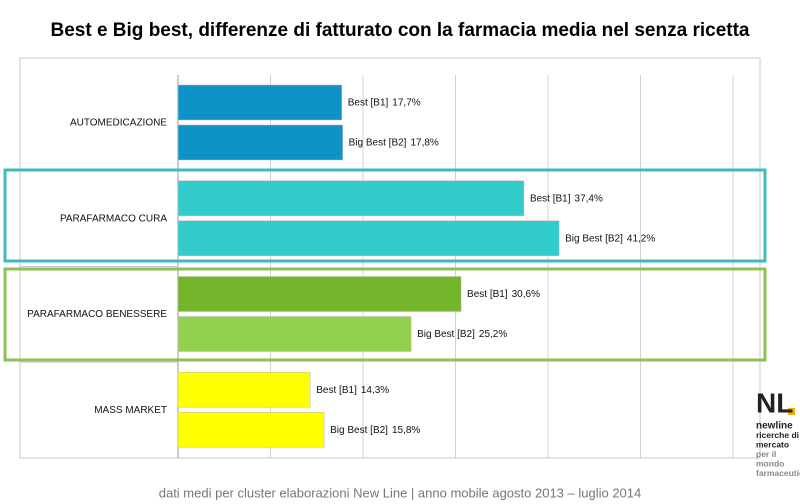  I want to click on category-label: AUTOMEDICAZIONE, so click(118, 123).